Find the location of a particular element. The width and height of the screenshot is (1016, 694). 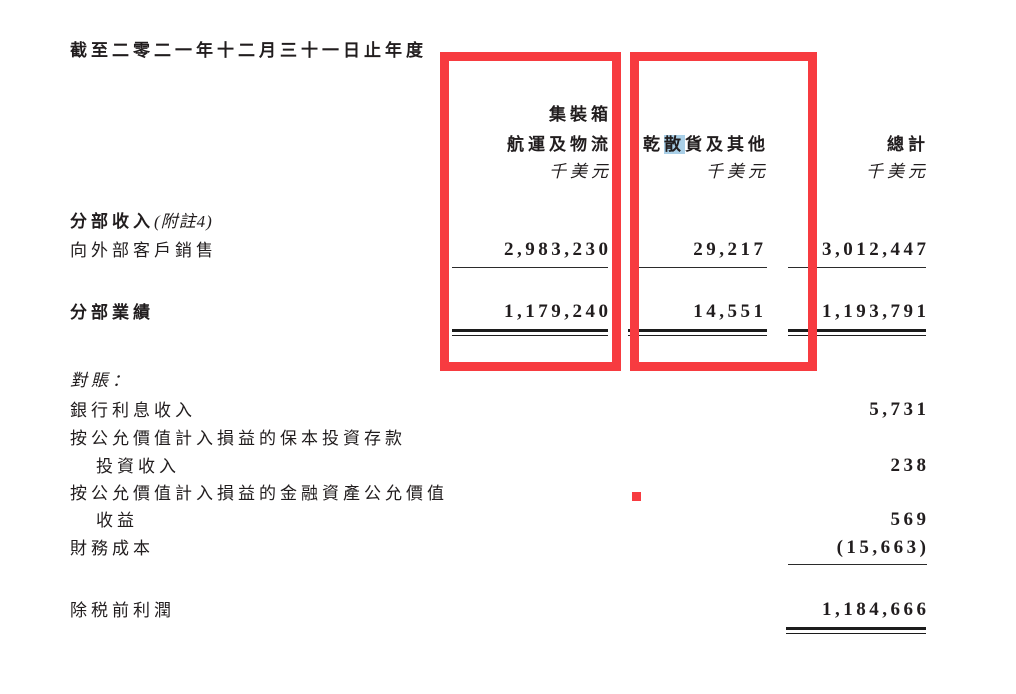

external-sales-total-value: 3,012,447 is located at coordinates (876, 249).